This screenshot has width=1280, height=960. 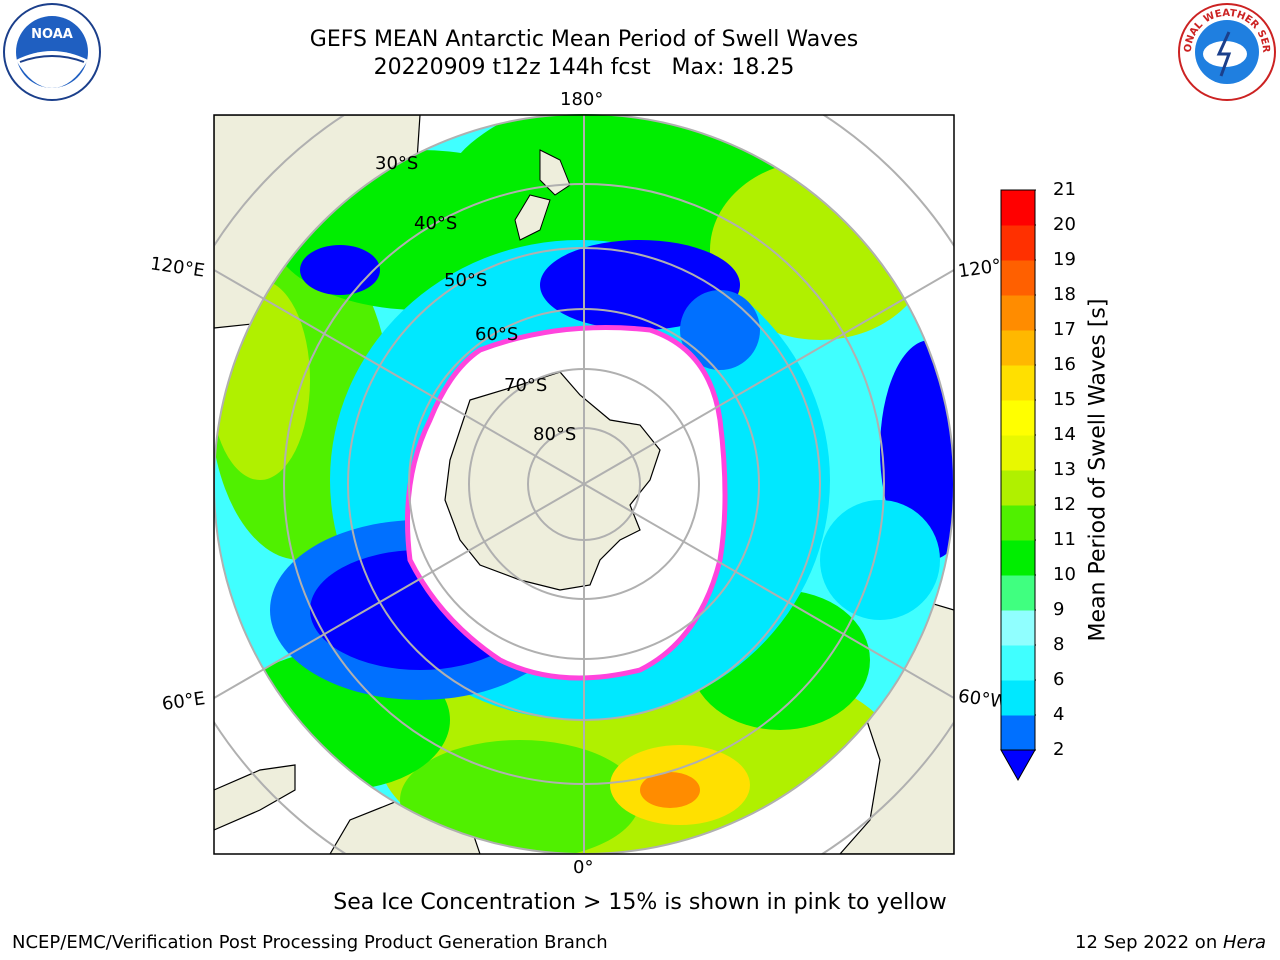 I want to click on colorbar-tick-label: 17, so click(x=1064, y=329).